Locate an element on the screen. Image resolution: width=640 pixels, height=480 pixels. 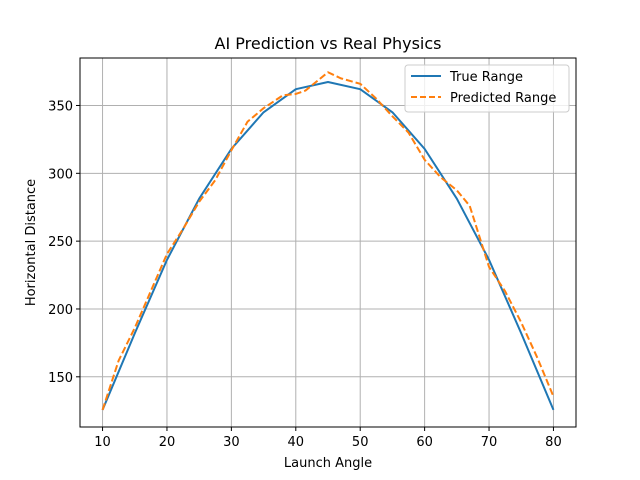
x-tick-label: 50 is located at coordinates (360, 442).